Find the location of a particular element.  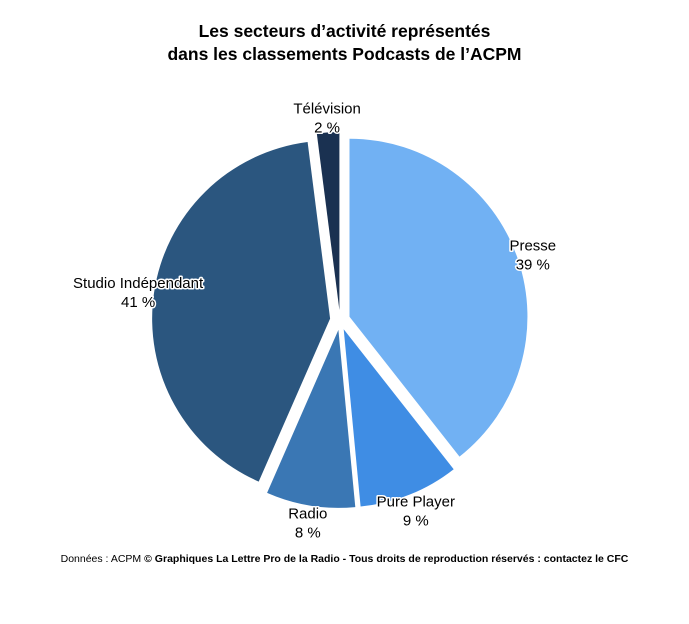

pie-slice-radio is located at coordinates (311, 418).